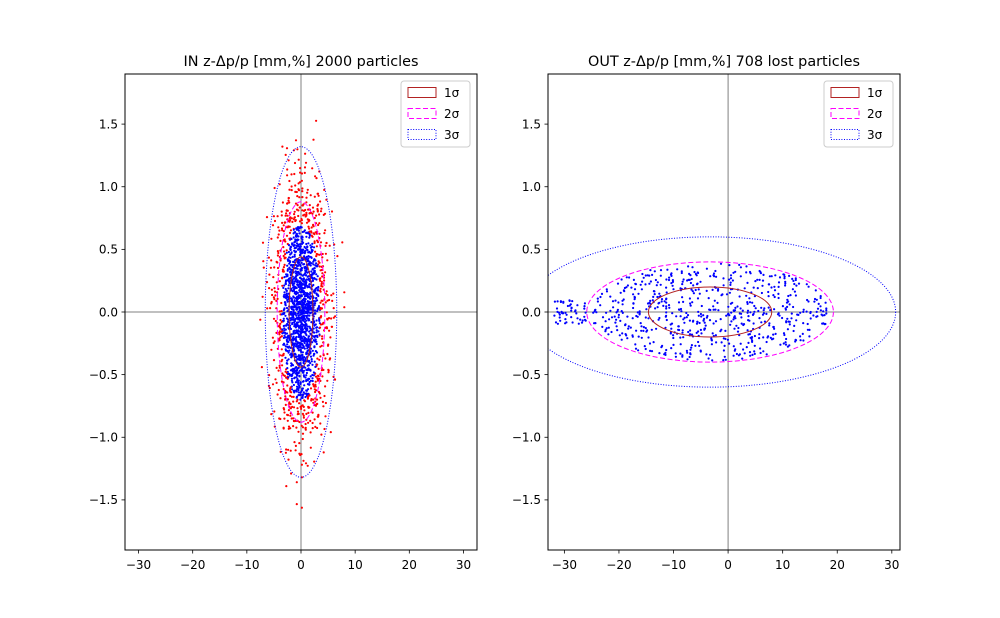 The width and height of the screenshot is (1000, 618). Describe the element at coordinates (531, 187) in the screenshot. I see `y-tick-label: 1.0` at that location.